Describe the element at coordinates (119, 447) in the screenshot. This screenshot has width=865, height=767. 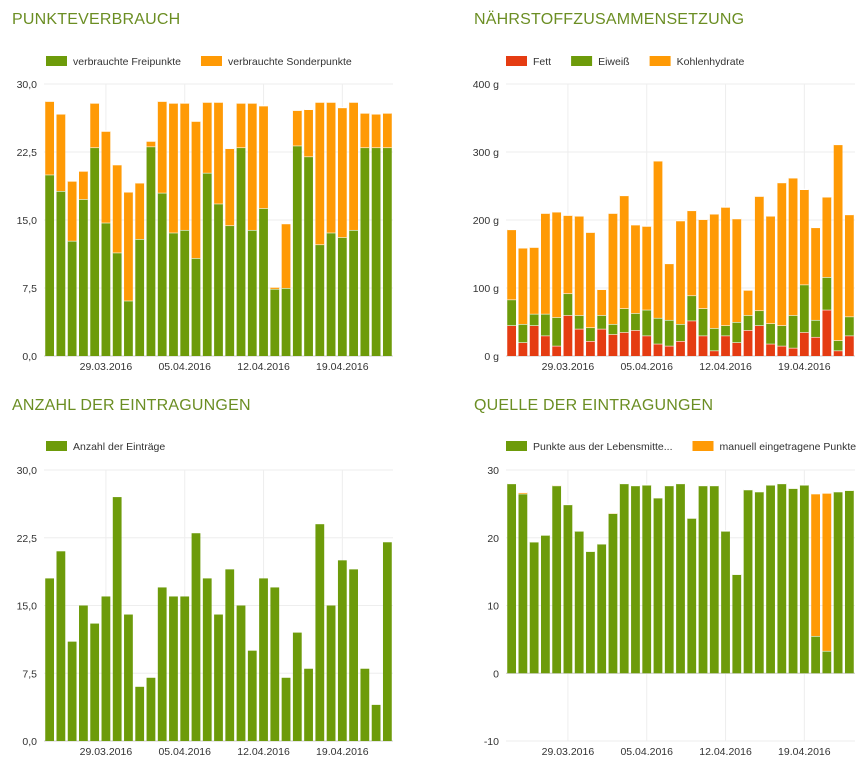
I see `legend-label: Anzahl der Einträge` at that location.